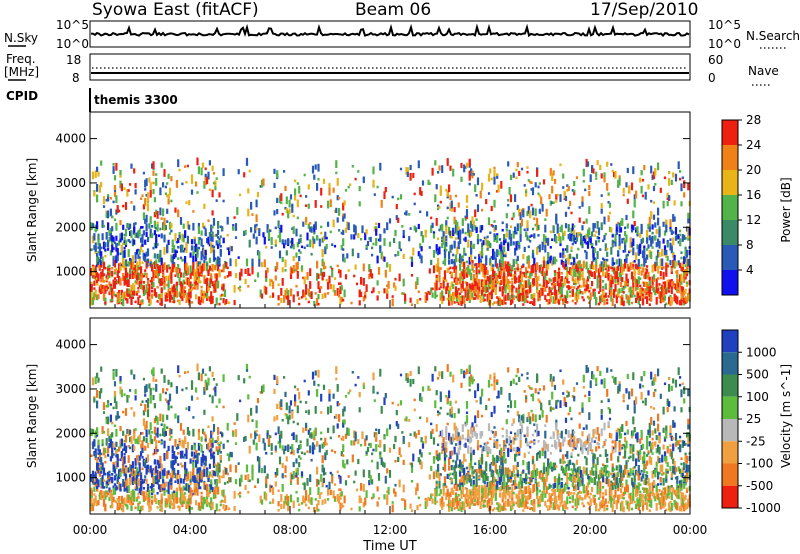 This screenshot has width=800, height=554. Describe the element at coordinates (712, 78) in the screenshot. I see `nave-tick-bottom: 0` at that location.